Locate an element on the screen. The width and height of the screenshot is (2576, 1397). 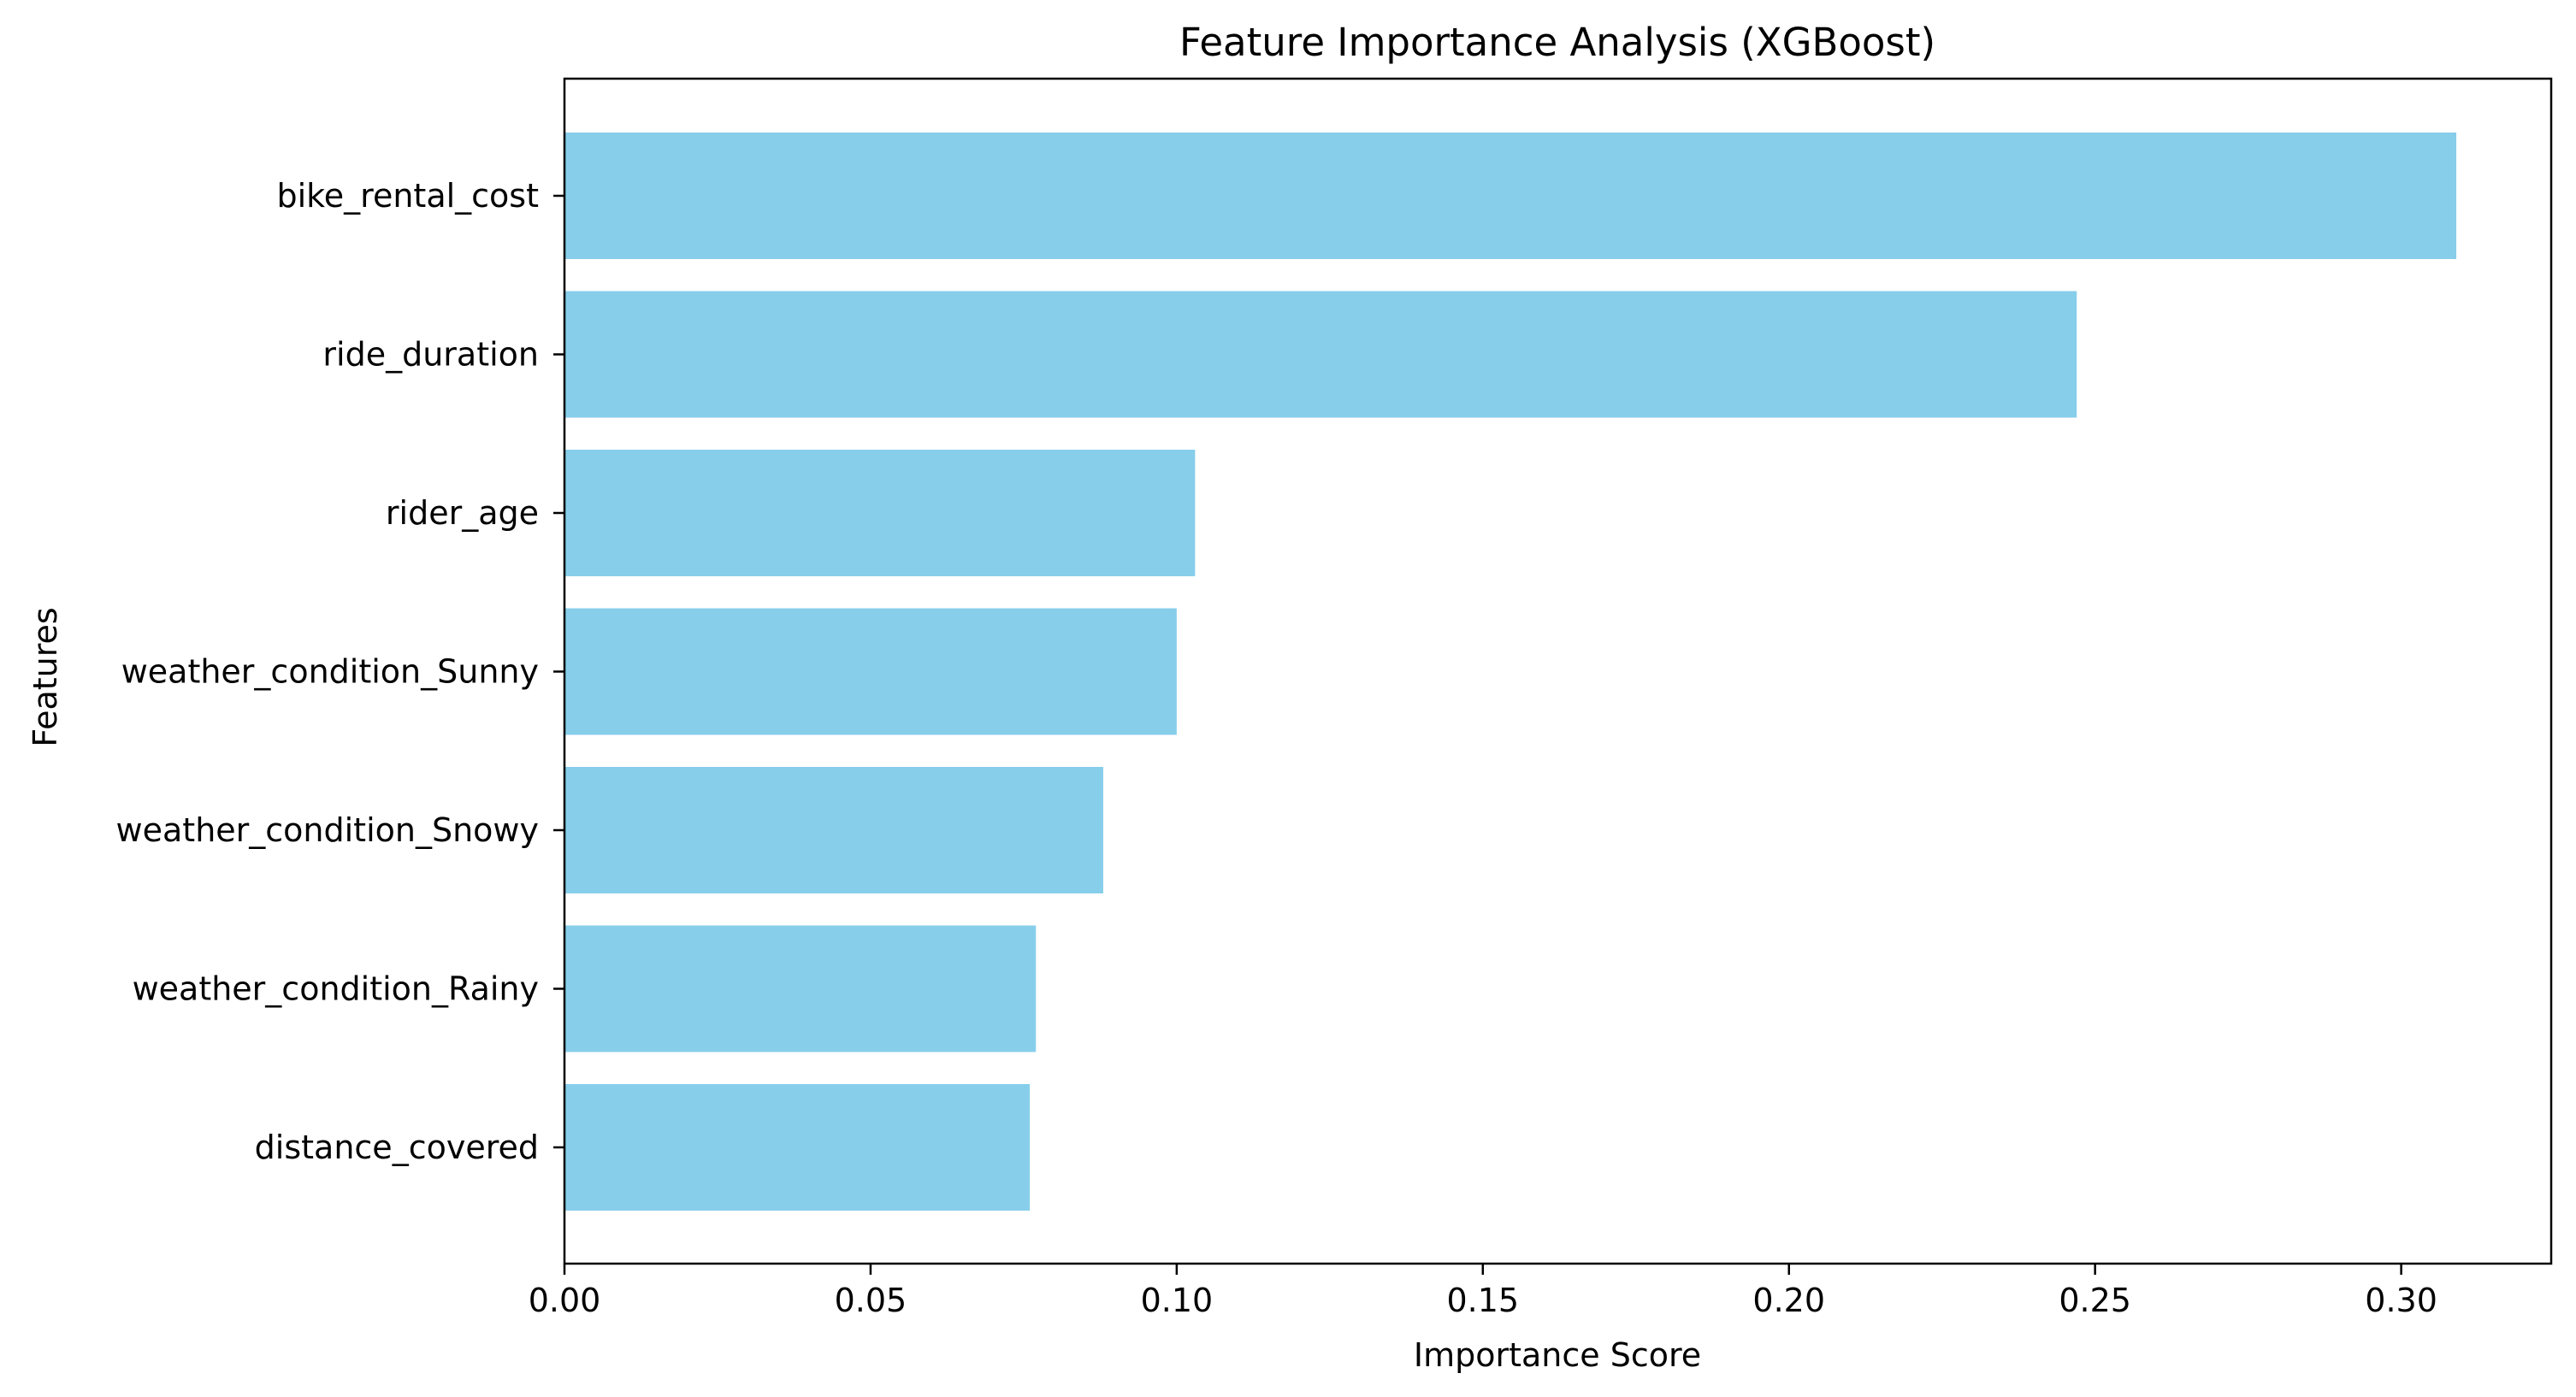
x-tick-label: 0.05 is located at coordinates (871, 1300).